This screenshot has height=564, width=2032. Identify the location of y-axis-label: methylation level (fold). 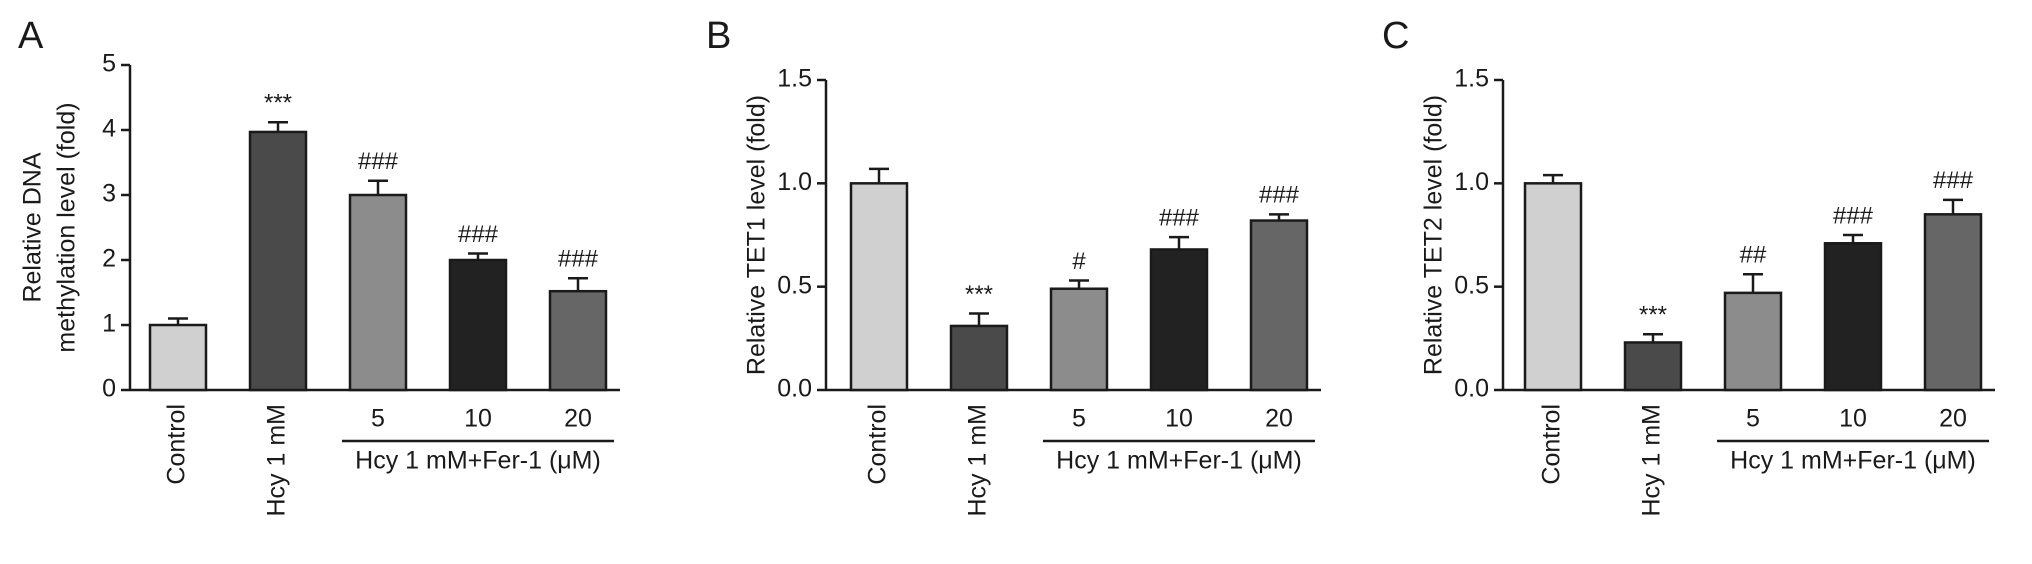
(67, 227).